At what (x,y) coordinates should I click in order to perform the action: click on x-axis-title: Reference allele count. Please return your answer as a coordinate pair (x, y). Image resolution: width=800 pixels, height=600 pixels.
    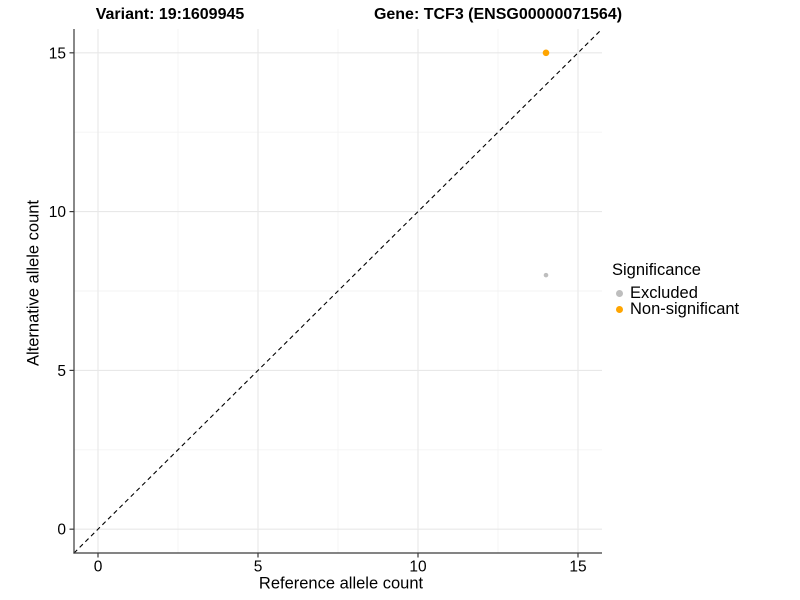
    Looking at the image, I should click on (341, 583).